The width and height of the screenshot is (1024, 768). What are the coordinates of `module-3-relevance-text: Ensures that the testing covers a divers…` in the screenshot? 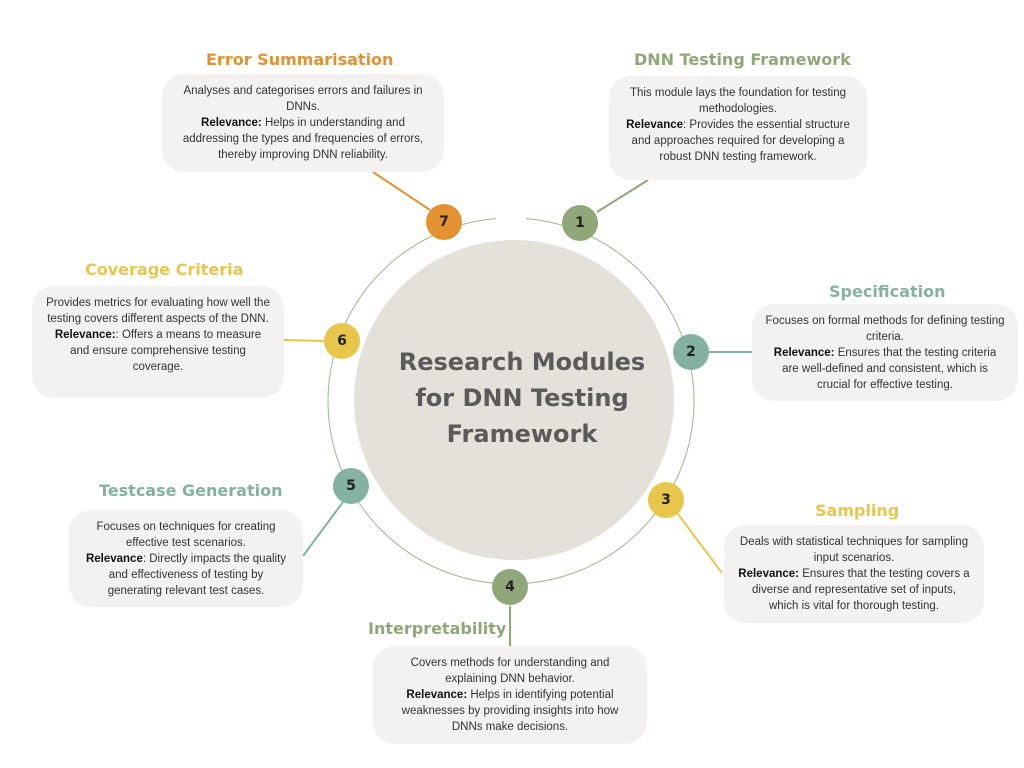 It's located at (861, 590).